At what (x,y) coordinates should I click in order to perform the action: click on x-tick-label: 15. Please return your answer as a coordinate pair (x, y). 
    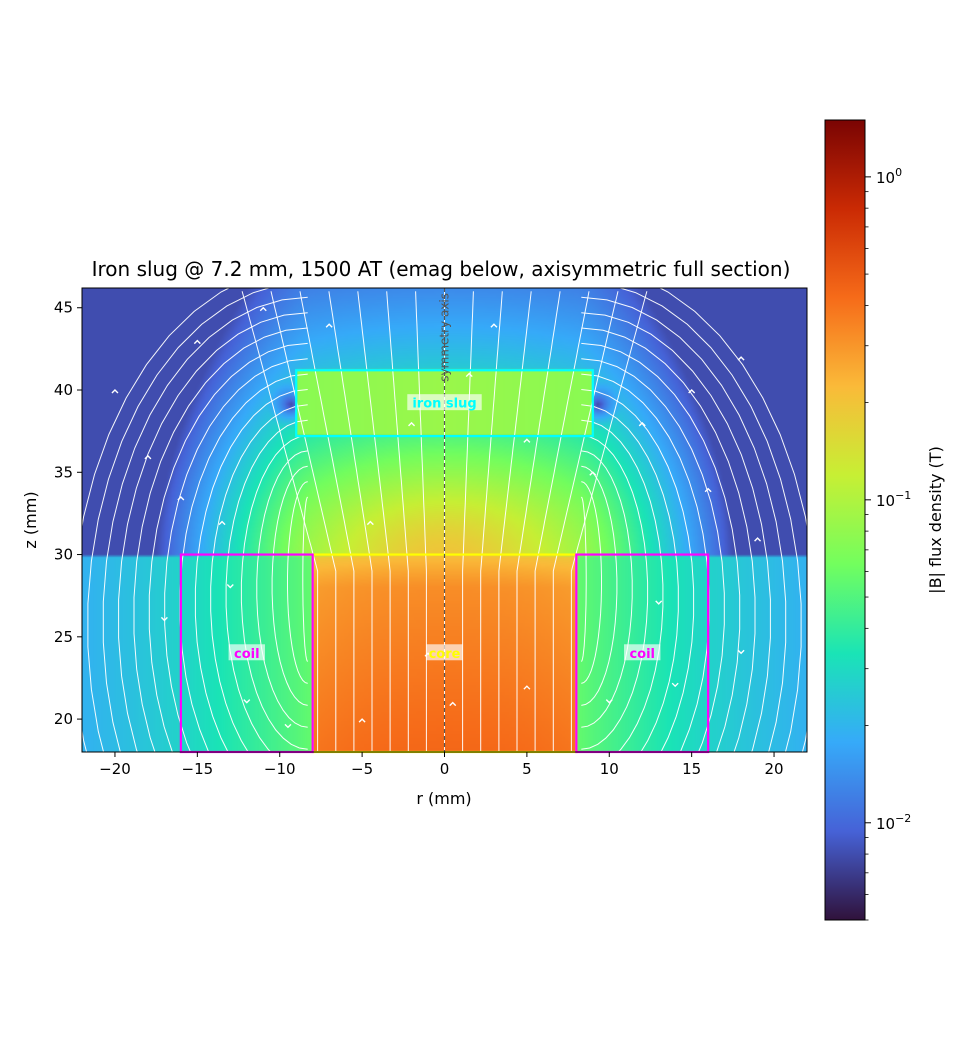
    Looking at the image, I should click on (691, 769).